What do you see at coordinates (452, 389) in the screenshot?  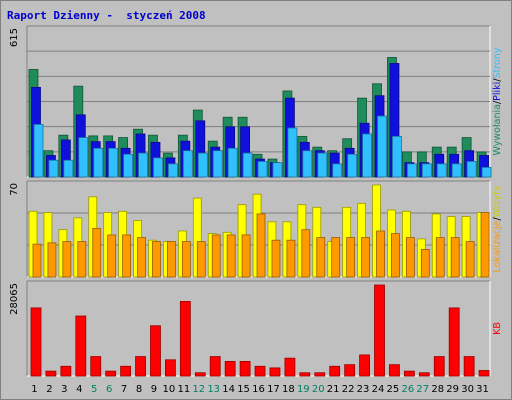 I see `x-tick-label-day-29: 29` at bounding box center [452, 389].